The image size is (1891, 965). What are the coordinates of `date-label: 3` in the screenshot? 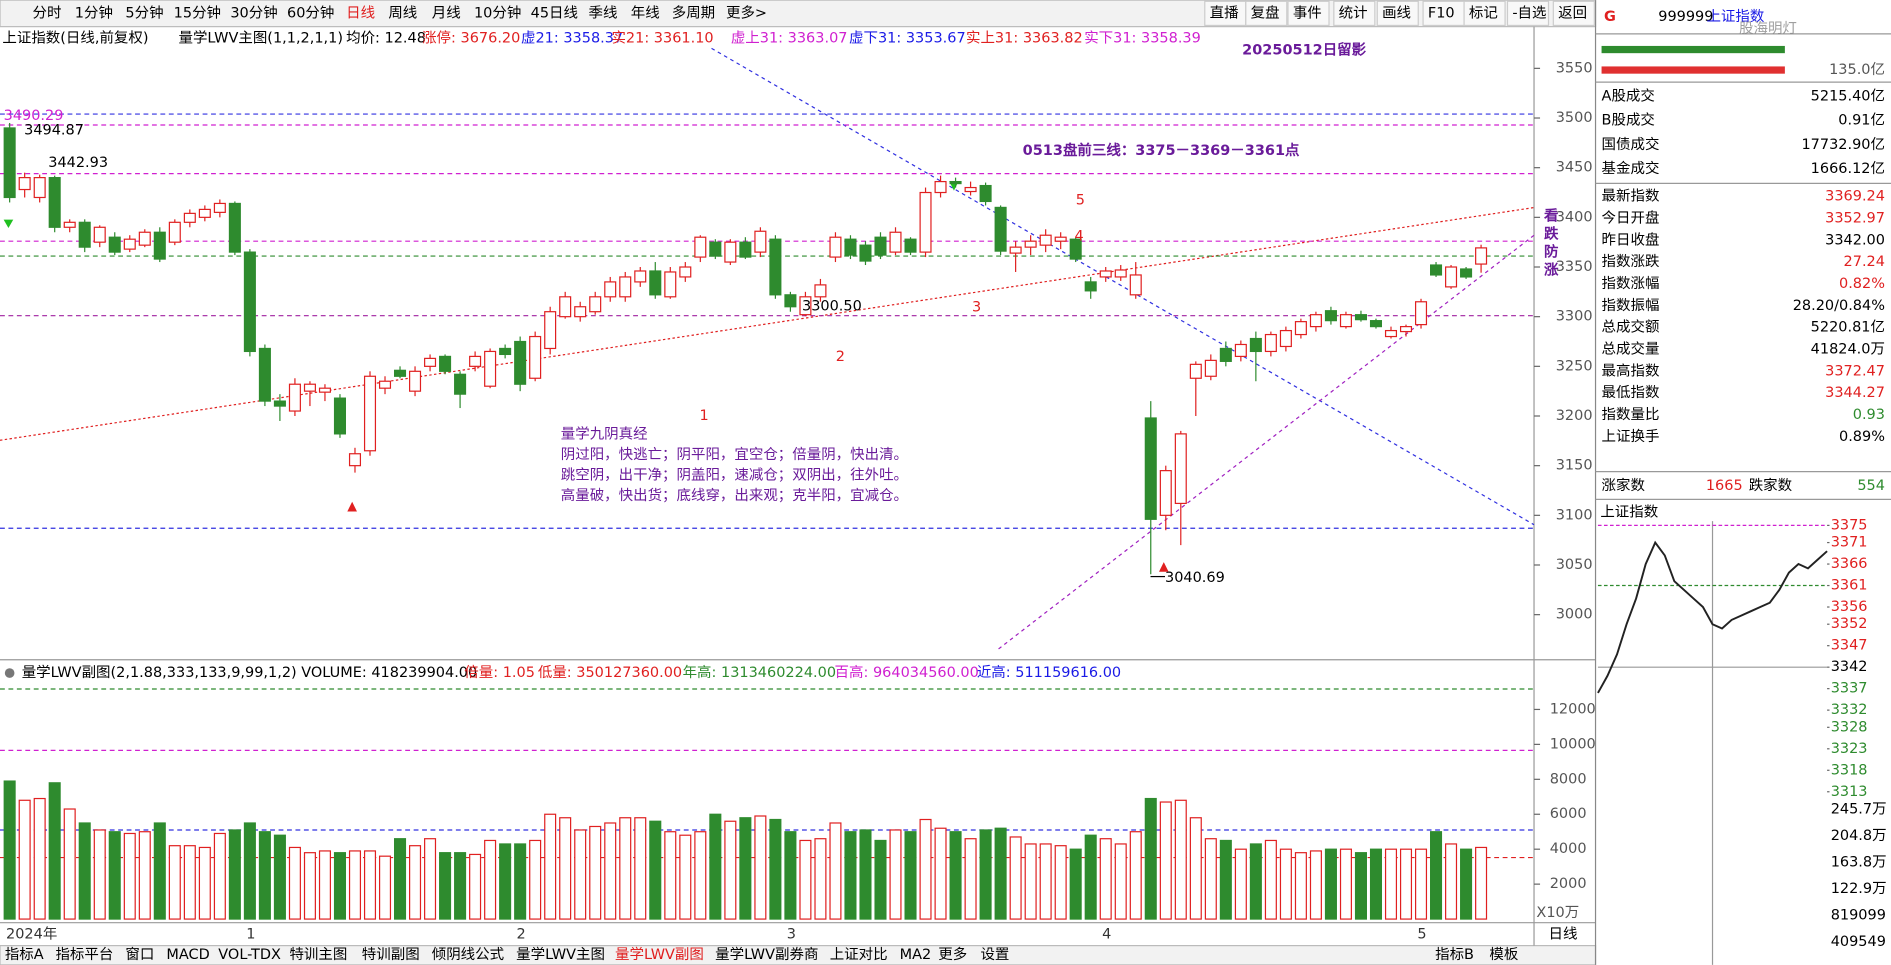 It's located at (791, 935).